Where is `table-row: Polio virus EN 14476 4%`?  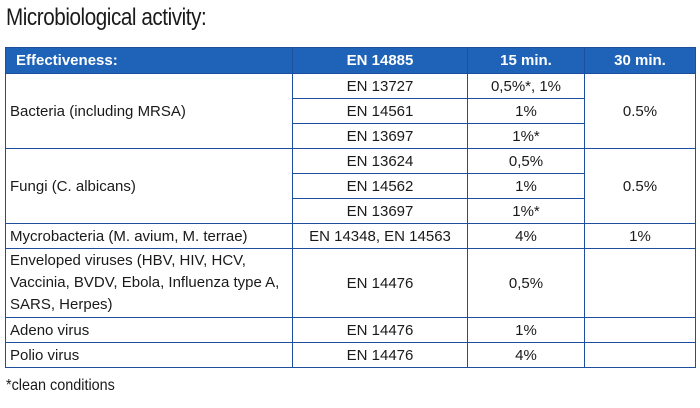
table-row: Polio virus EN 14476 4% is located at coordinates (350, 355).